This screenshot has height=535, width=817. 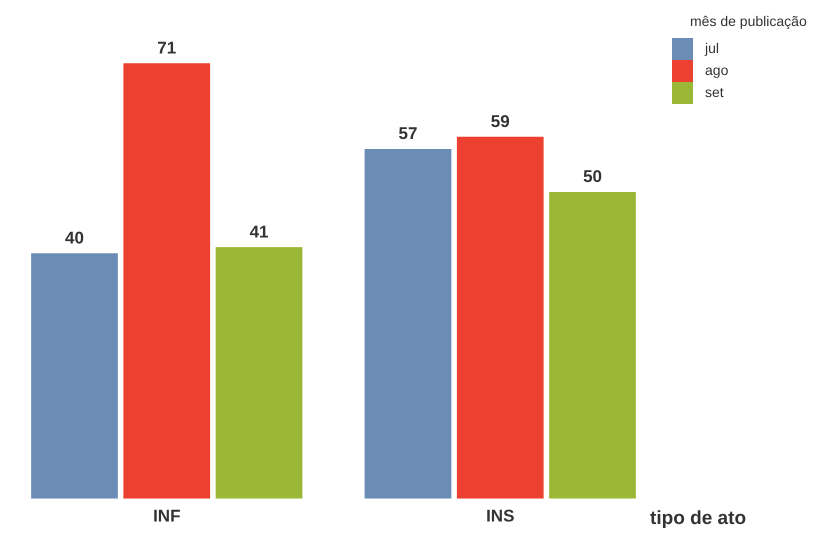 I want to click on legend-label: ago, so click(x=717, y=70).